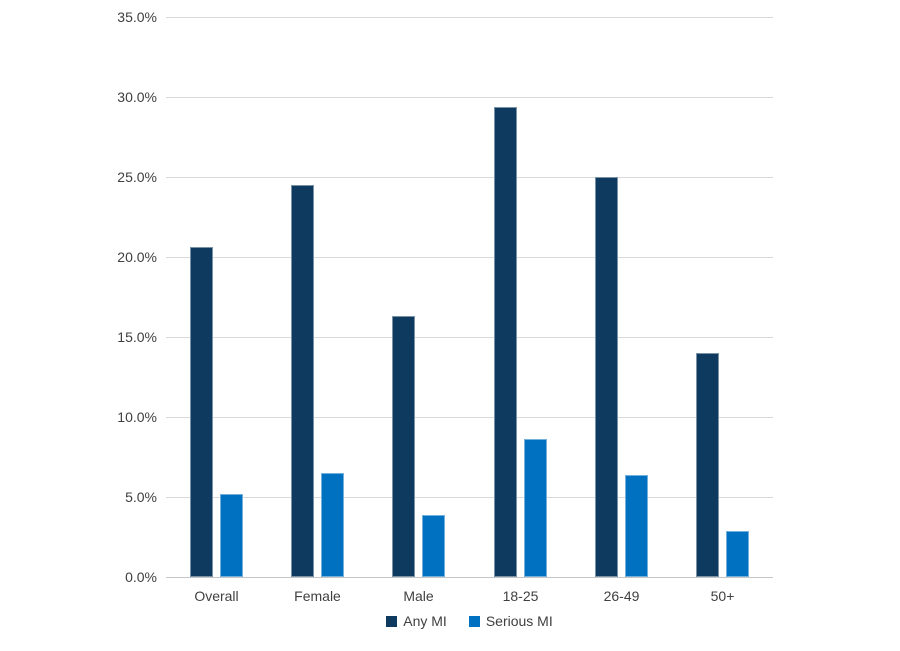  I want to click on y-axis-tick-label: 30.0%, so click(137, 97).